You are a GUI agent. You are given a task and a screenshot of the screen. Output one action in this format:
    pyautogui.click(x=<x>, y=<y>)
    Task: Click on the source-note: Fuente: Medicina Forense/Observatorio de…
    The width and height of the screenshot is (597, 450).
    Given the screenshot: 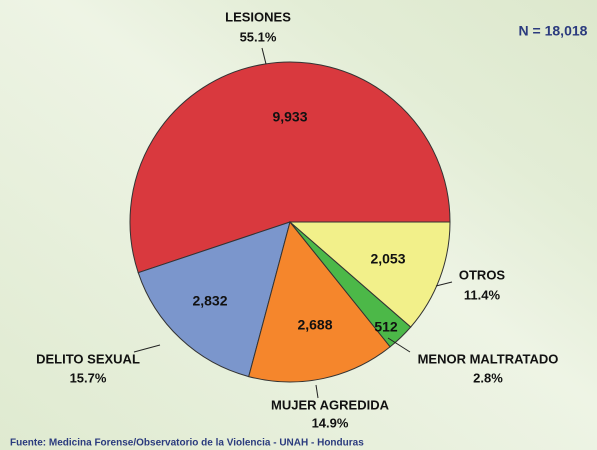 What is the action you would take?
    pyautogui.click(x=187, y=443)
    